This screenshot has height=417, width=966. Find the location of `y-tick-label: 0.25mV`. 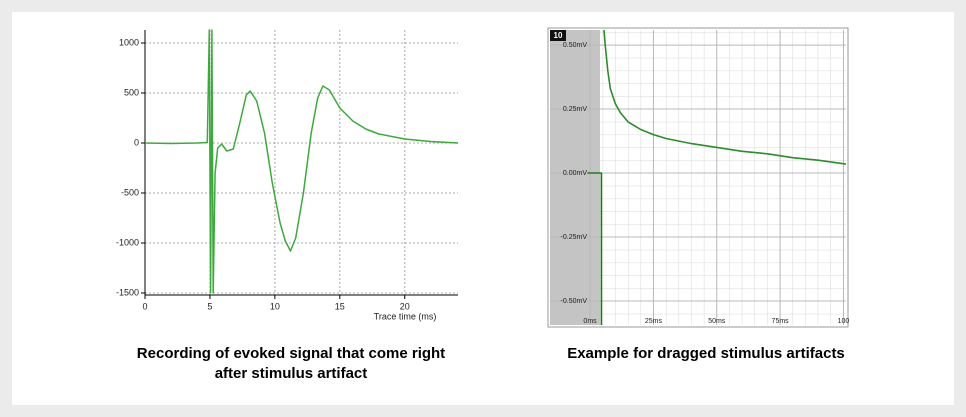

y-tick-label: 0.25mV is located at coordinates (575, 109).